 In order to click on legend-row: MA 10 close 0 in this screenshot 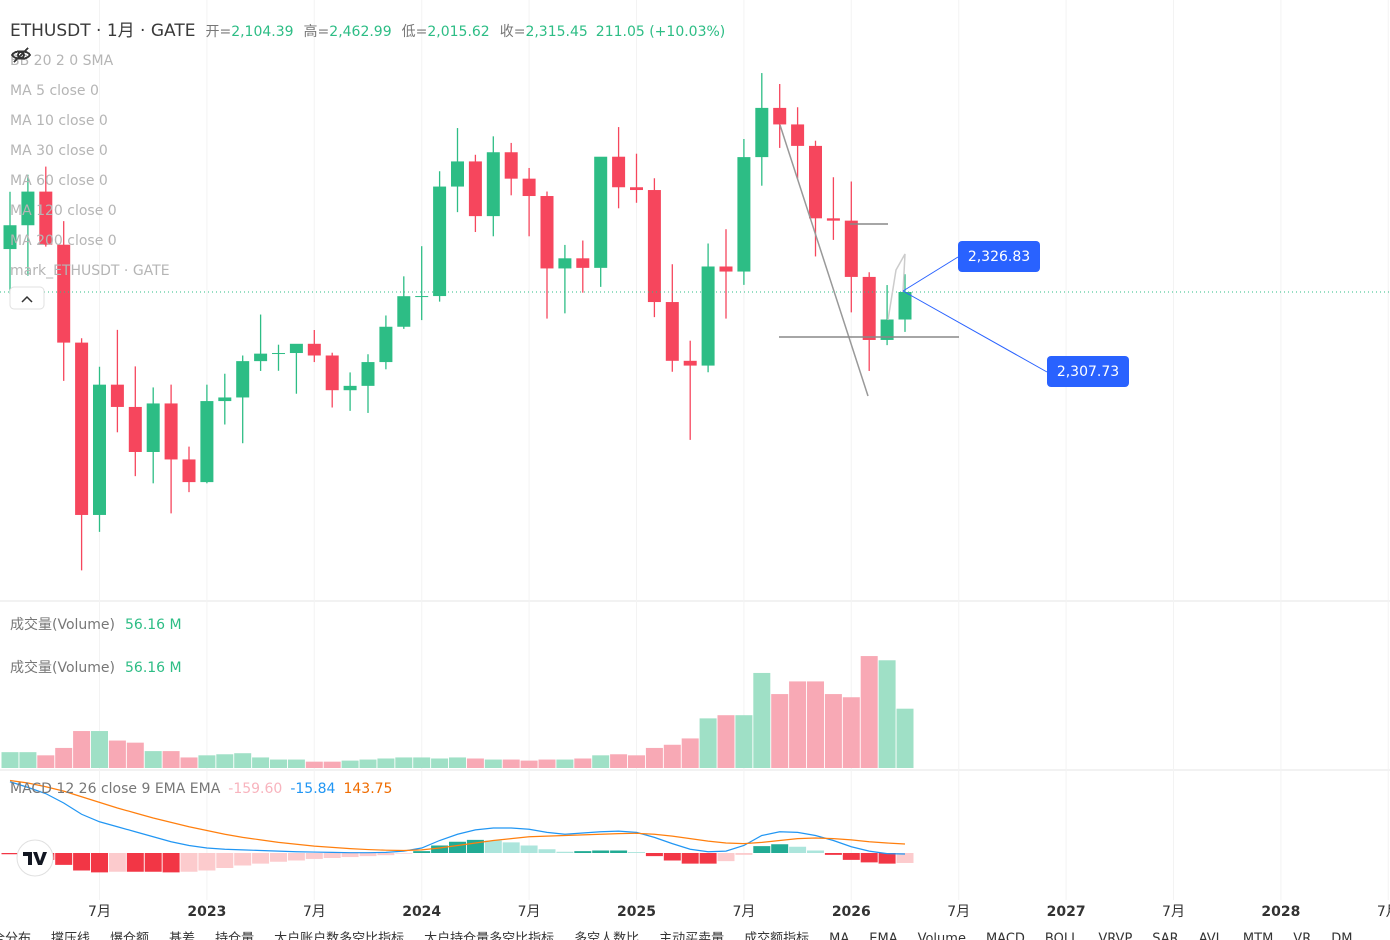, I will do `click(90, 91)`.